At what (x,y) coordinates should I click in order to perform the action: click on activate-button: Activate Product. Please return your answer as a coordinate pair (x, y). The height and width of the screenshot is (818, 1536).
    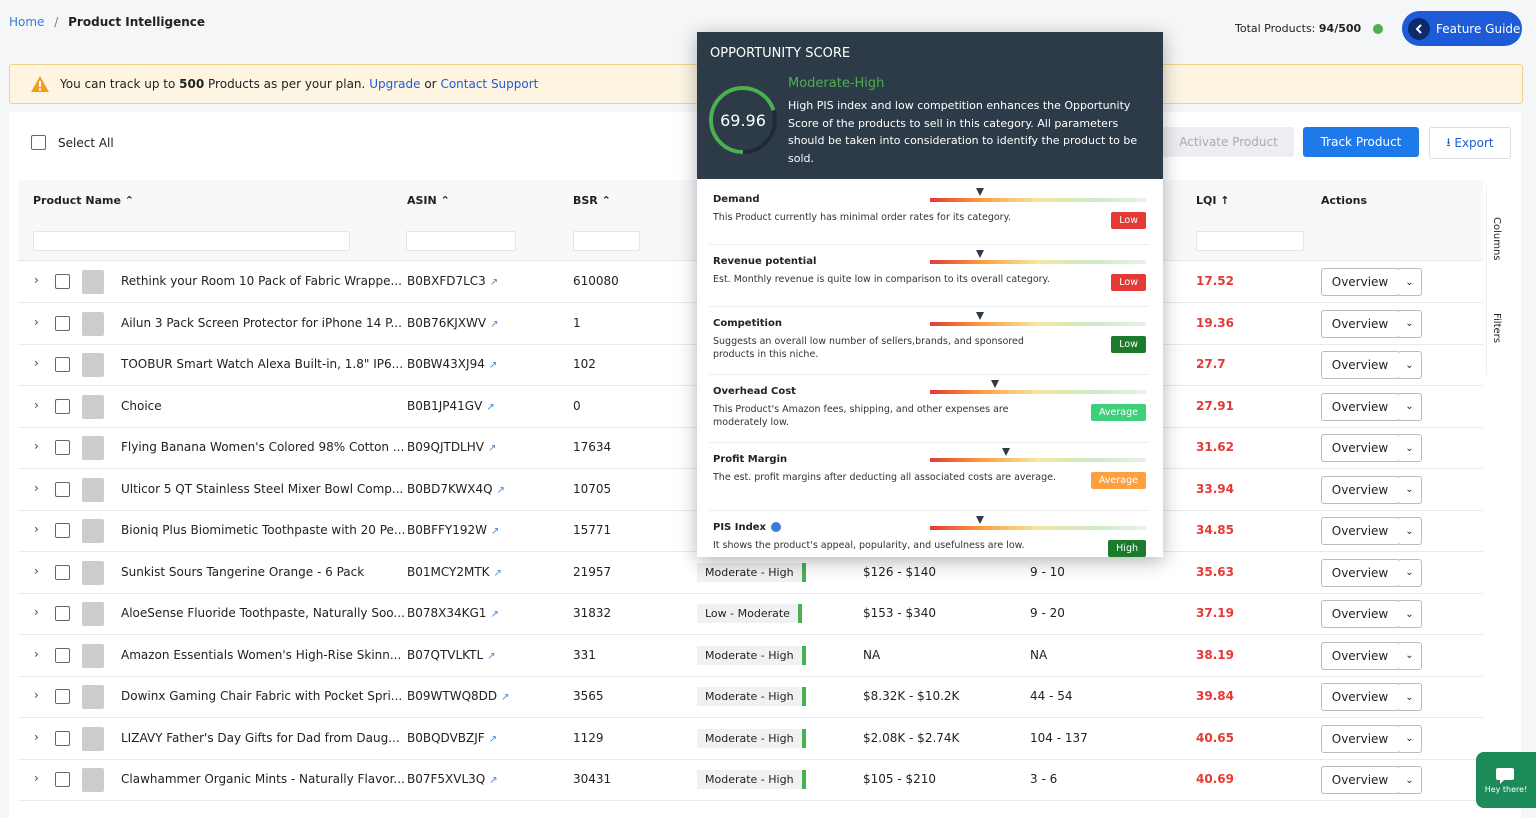
    Looking at the image, I should click on (1228, 142).